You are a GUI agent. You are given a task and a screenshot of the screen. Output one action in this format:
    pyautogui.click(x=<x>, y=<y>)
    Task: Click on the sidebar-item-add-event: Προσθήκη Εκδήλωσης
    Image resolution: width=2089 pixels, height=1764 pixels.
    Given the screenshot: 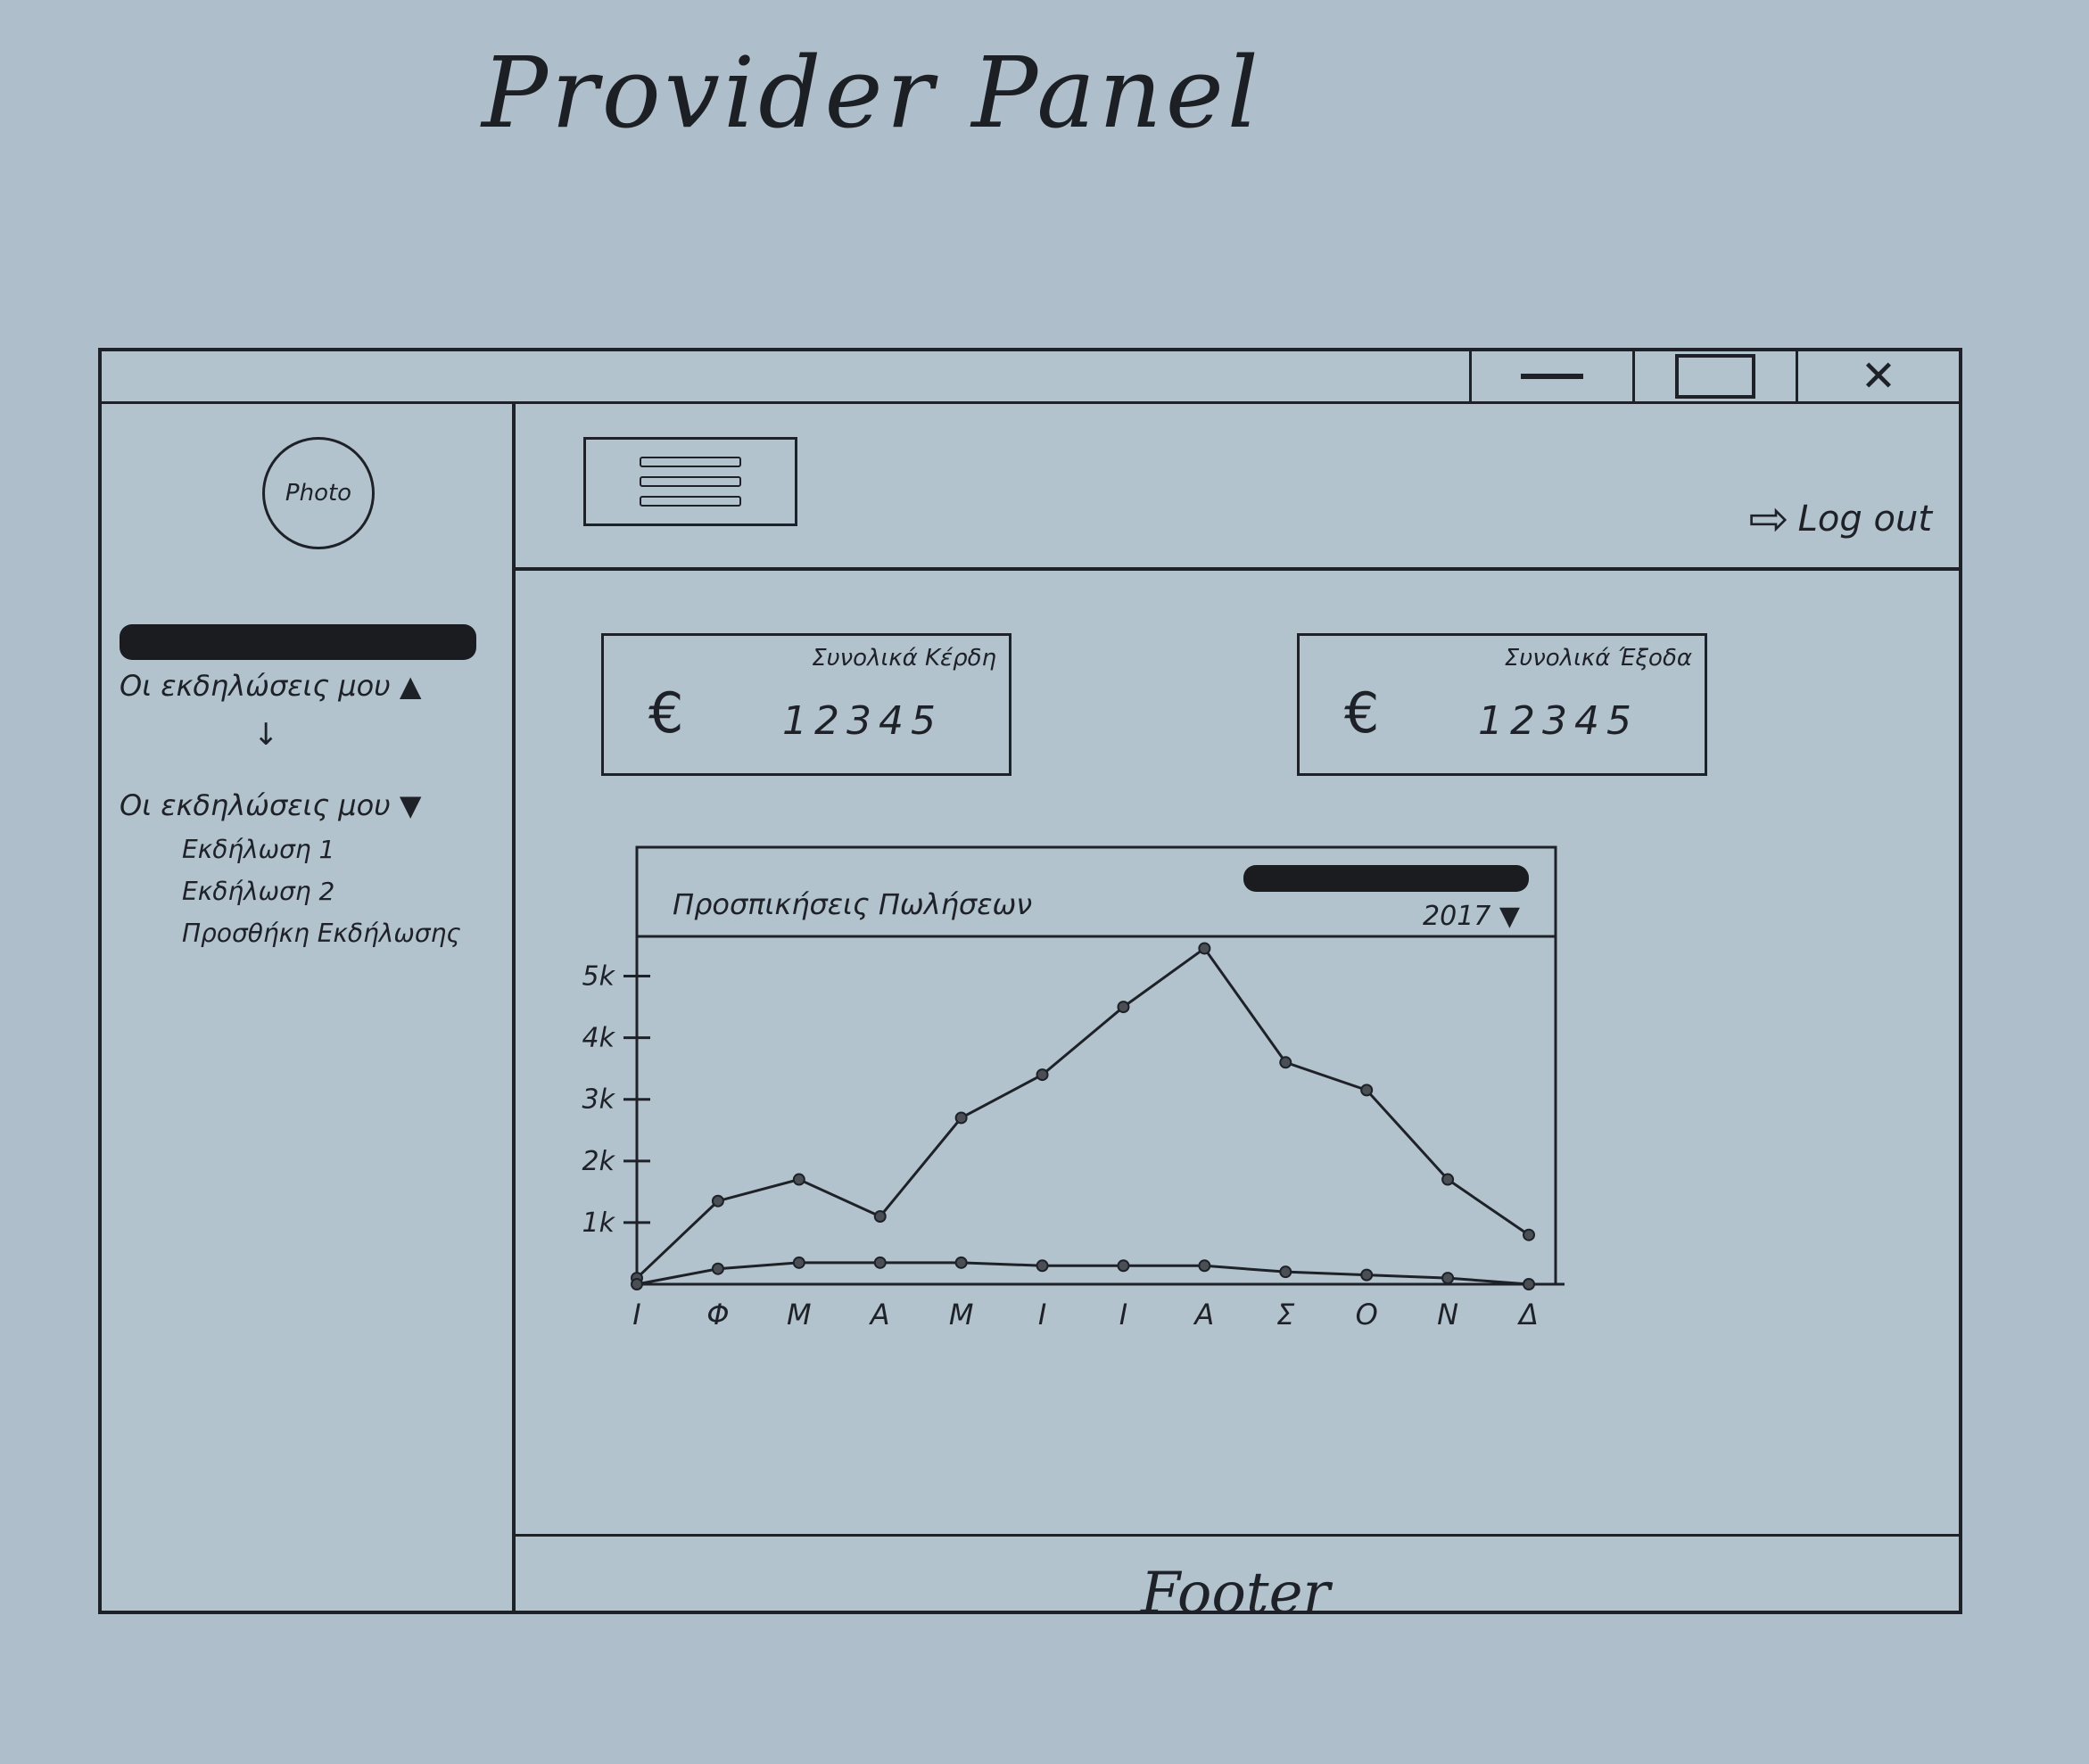 What is the action you would take?
    pyautogui.click(x=321, y=934)
    